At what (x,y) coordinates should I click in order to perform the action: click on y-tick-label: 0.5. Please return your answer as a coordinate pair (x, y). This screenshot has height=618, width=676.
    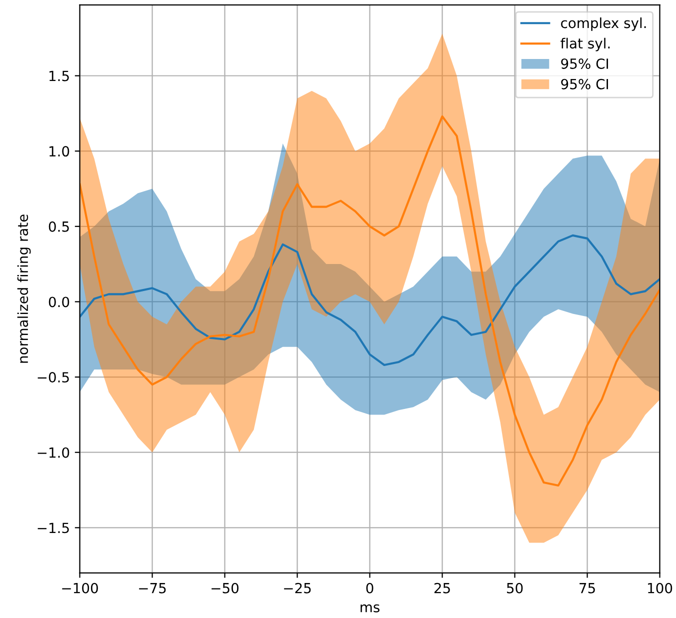
    Looking at the image, I should click on (58, 226).